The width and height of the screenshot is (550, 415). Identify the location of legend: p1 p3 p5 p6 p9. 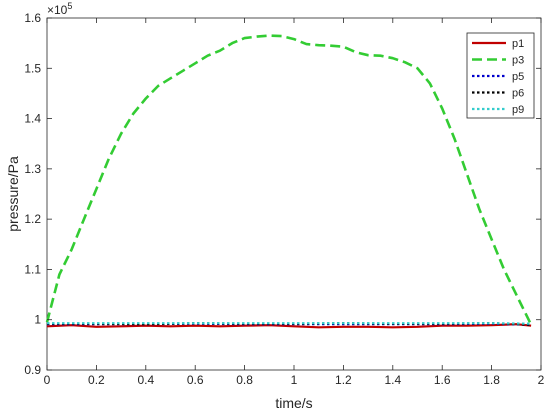
(500, 75).